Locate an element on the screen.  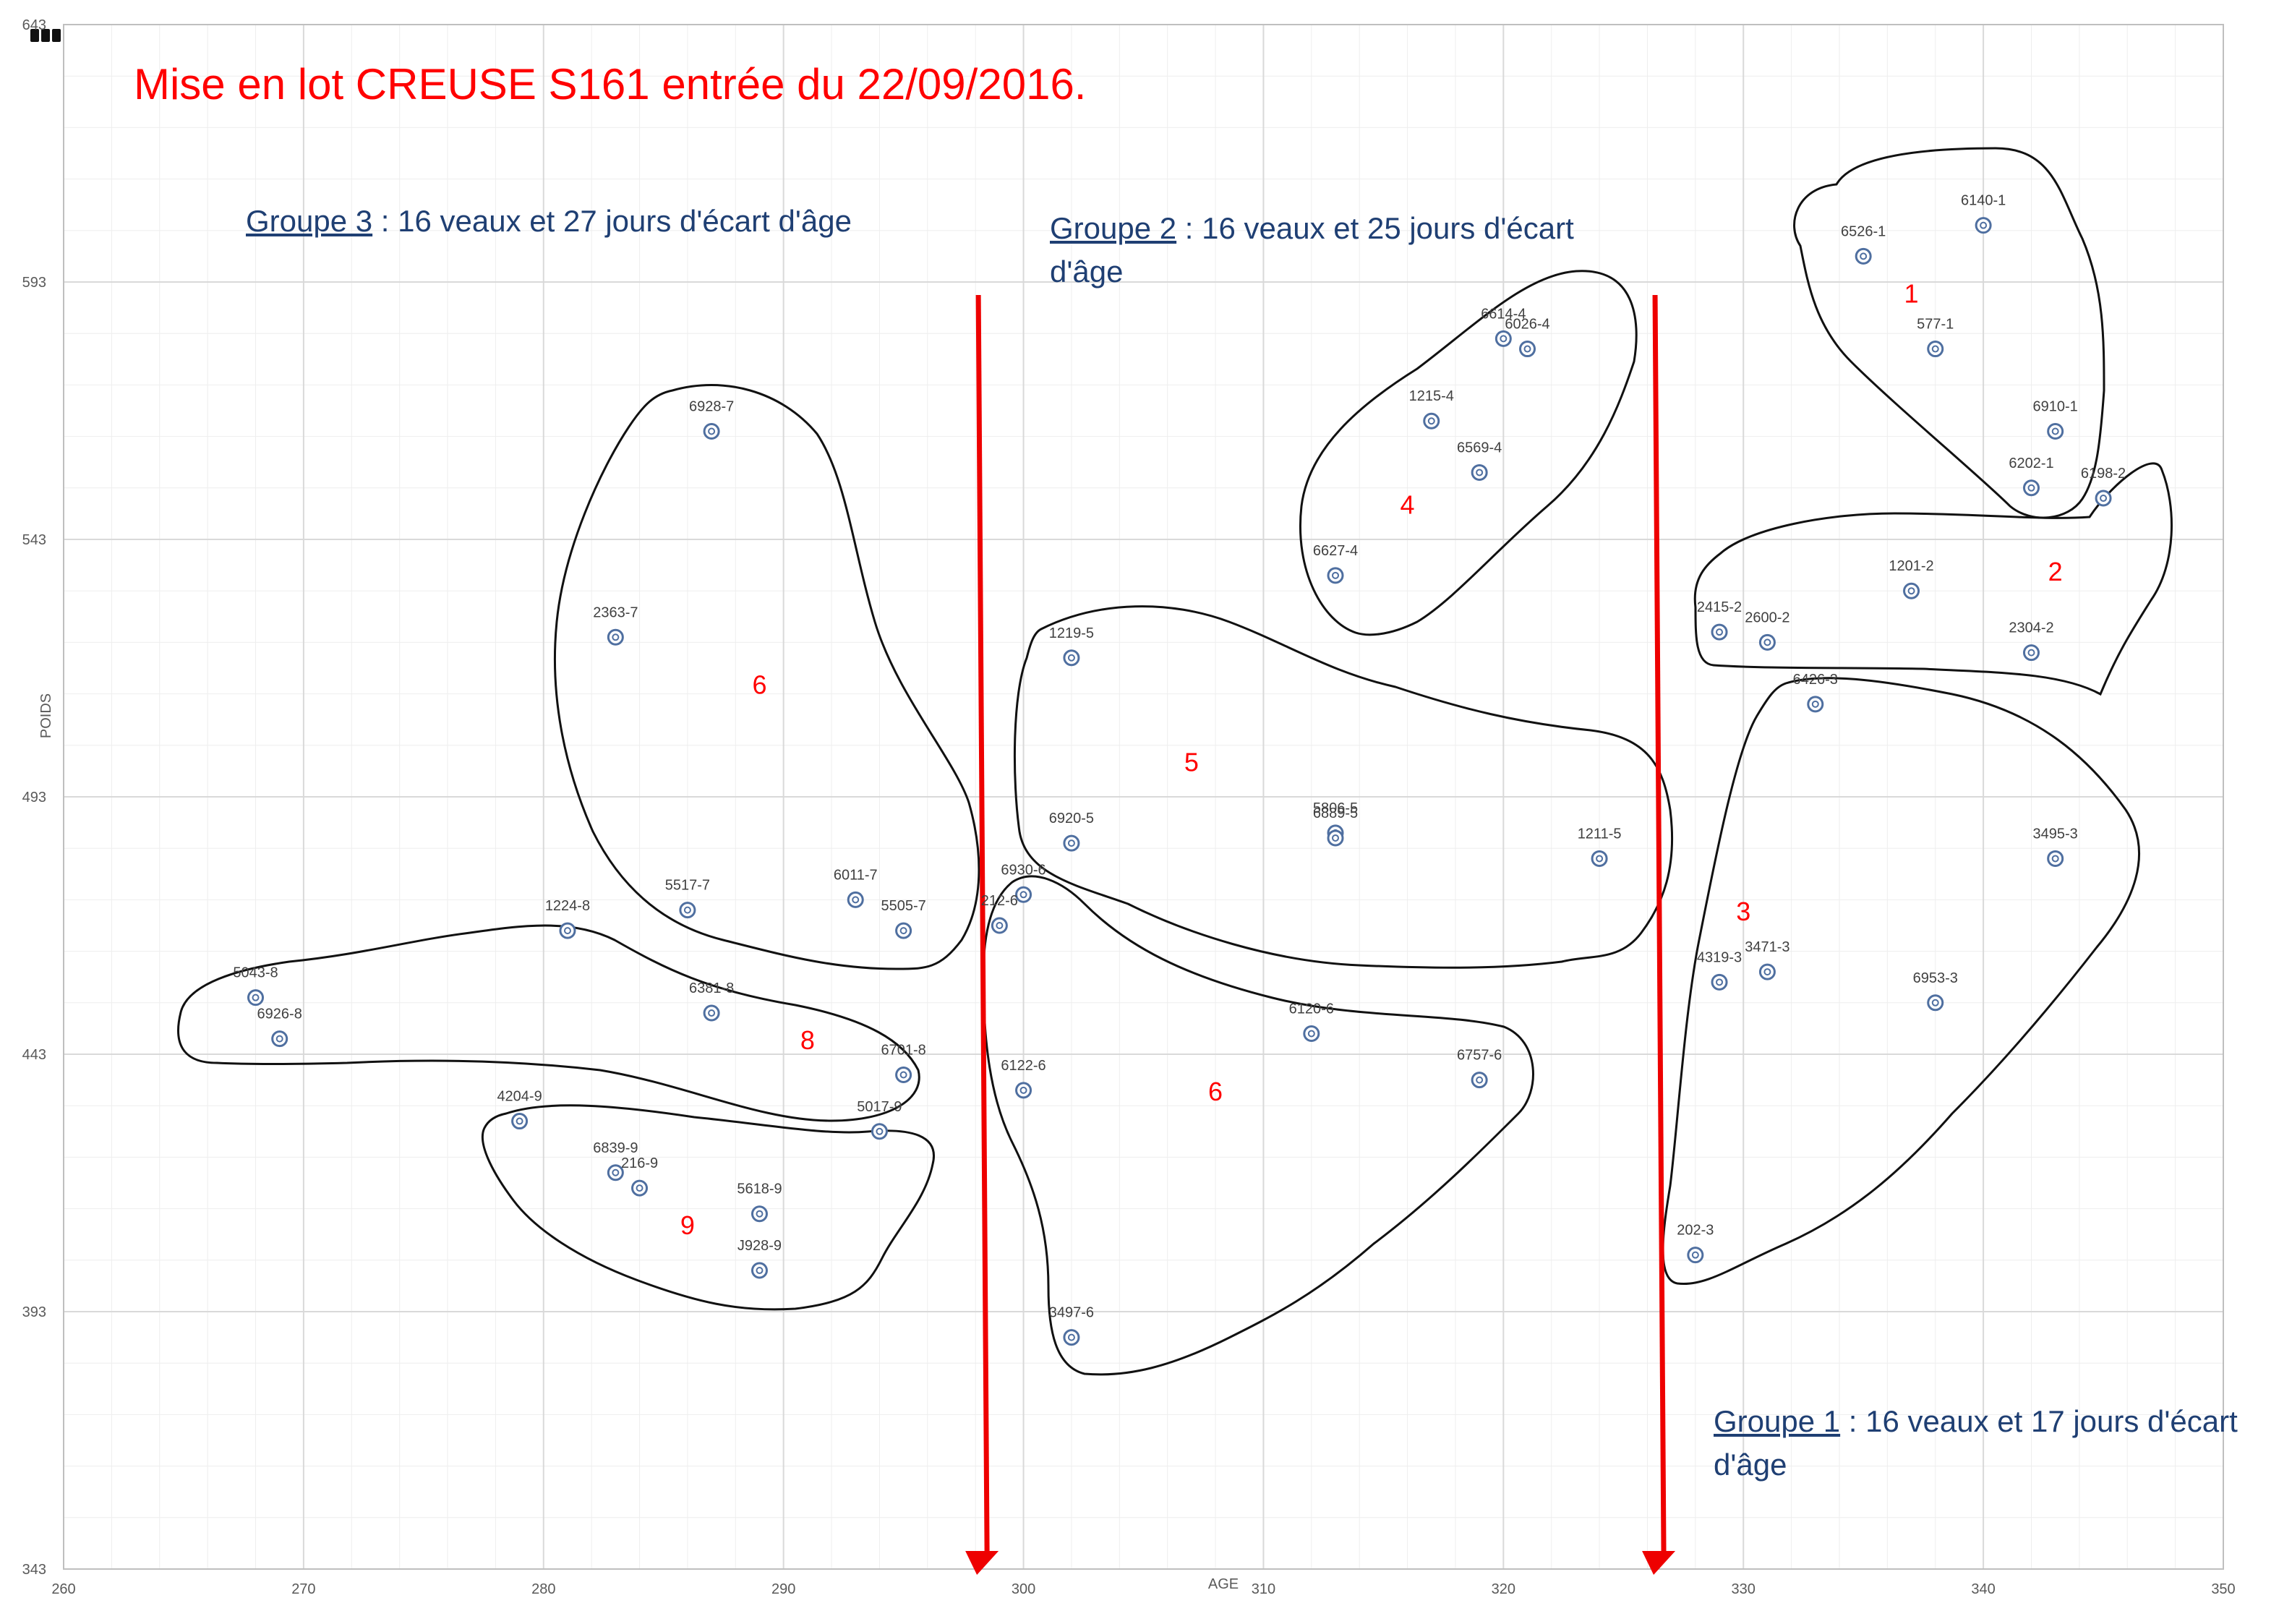
group-3-name: Groupe 3 is located at coordinates (309, 221).